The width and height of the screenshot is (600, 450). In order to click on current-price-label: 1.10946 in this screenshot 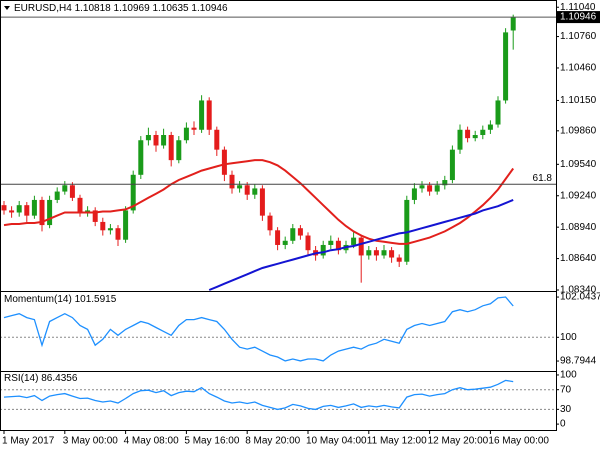, I will do `click(578, 17)`.